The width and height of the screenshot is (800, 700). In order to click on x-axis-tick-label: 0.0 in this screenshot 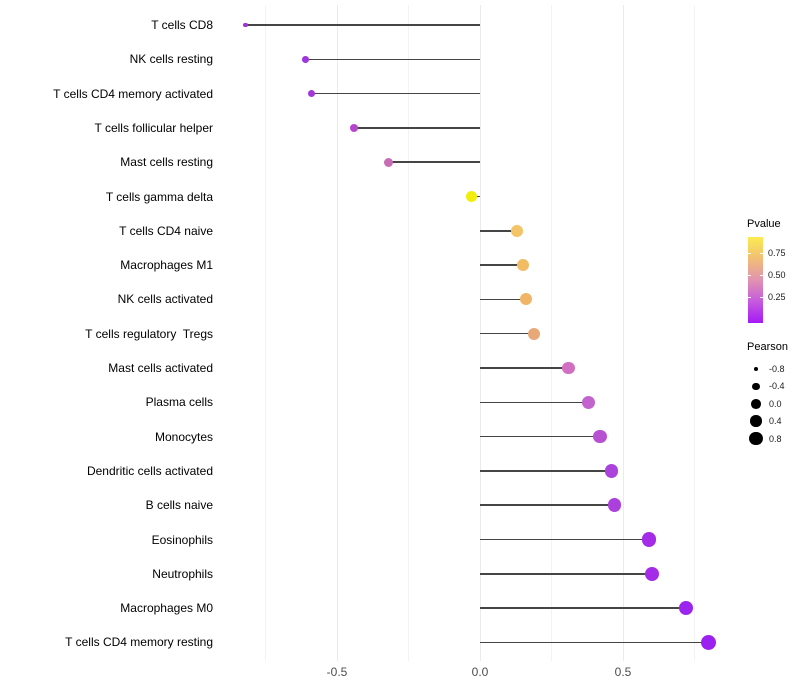, I will do `click(480, 672)`.